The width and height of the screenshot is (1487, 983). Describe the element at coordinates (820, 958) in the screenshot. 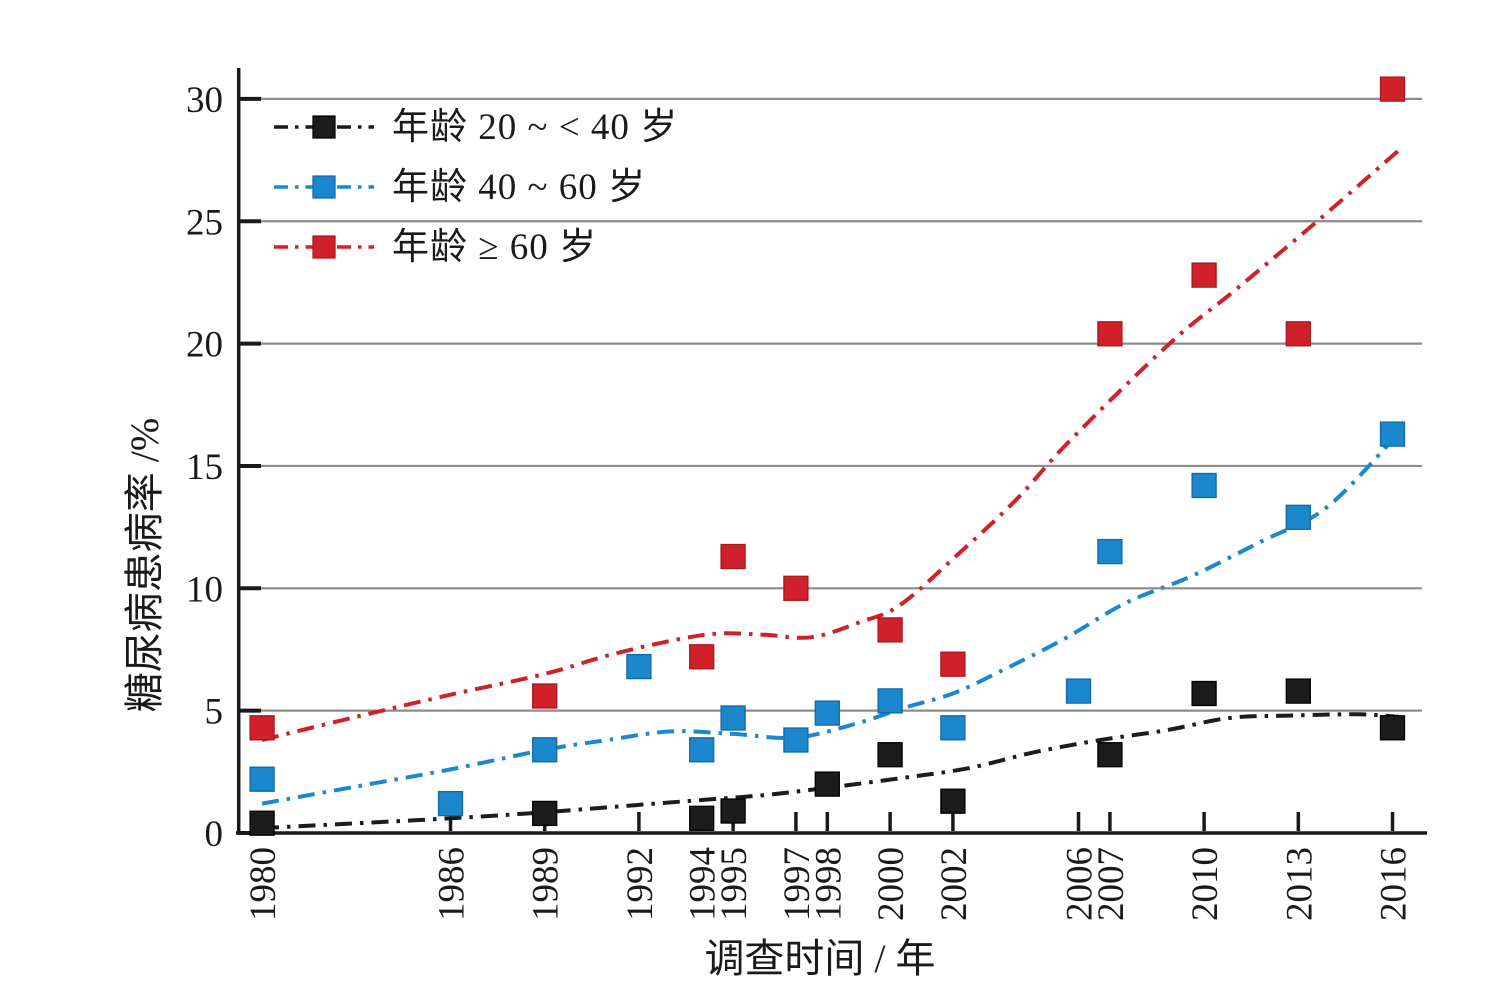

I see `x-axis-title: 调查时间 / 年` at that location.